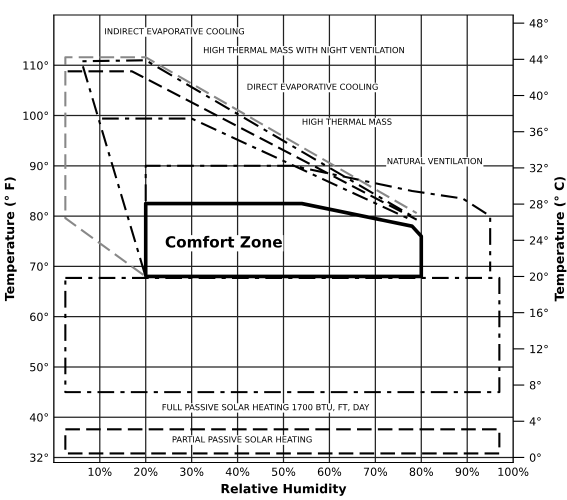  Describe the element at coordinates (467, 472) in the screenshot. I see `x-tick-label: 90%` at that location.